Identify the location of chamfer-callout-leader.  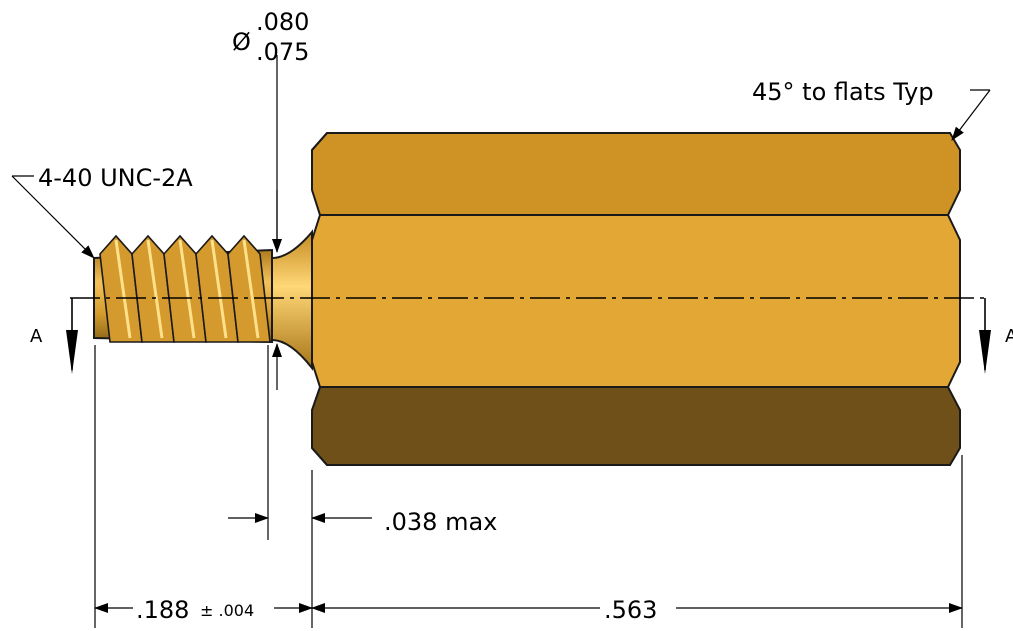
(971, 115).